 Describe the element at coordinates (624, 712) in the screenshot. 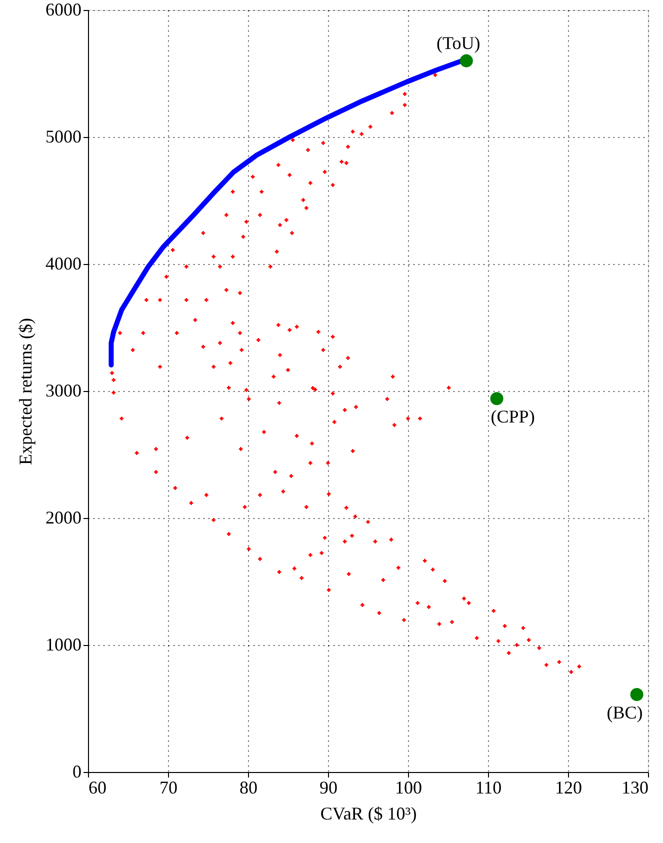

I see `annotation: (BC)` at that location.